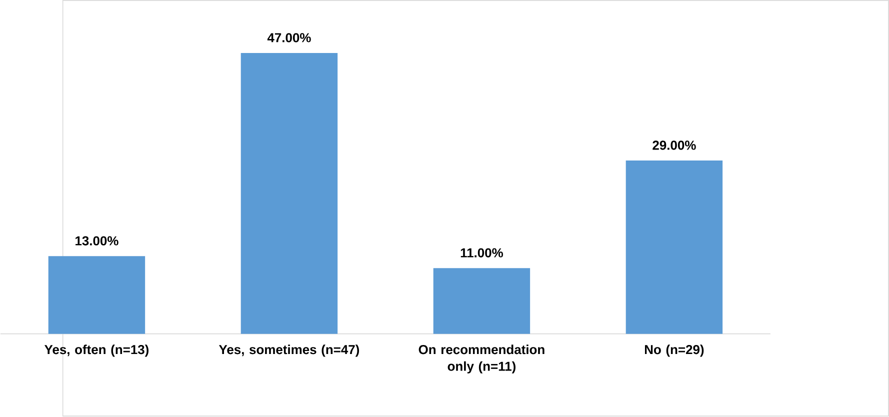 The width and height of the screenshot is (889, 417). Describe the element at coordinates (481, 359) in the screenshot. I see `x-tick-label: On recommendation only (n=11)` at that location.